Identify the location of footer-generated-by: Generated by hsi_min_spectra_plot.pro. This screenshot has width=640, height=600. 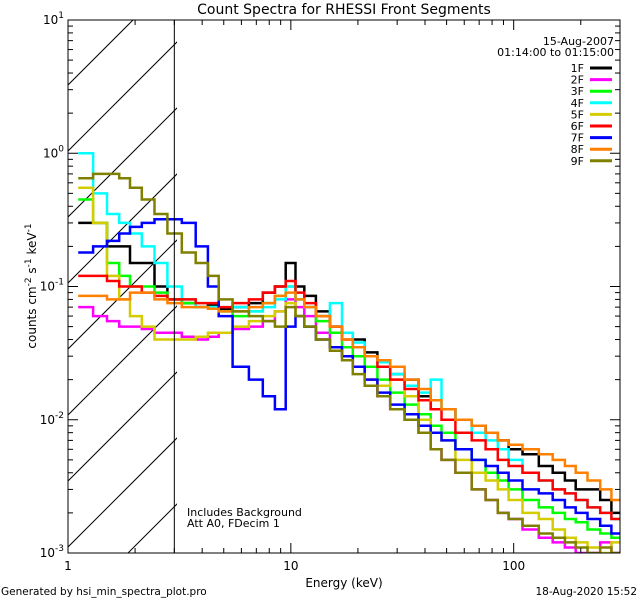
(104, 592).